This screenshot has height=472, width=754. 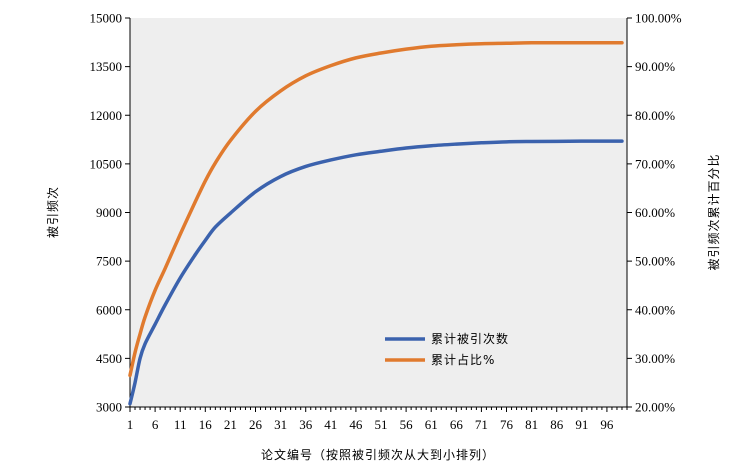 What do you see at coordinates (581, 424) in the screenshot?
I see `x-tick-label: 91` at bounding box center [581, 424].